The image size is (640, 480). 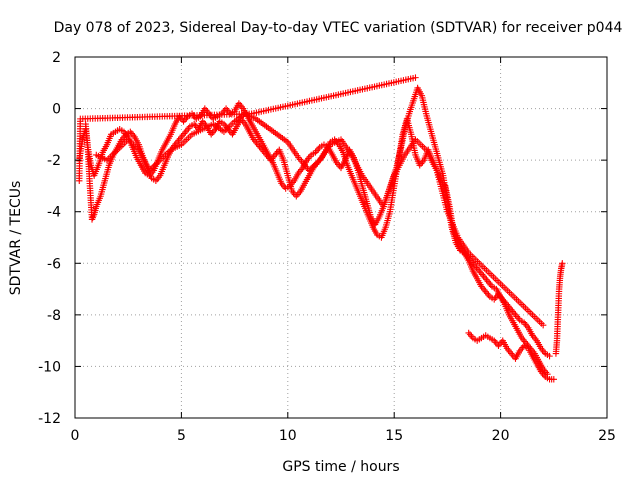 What do you see at coordinates (54, 316) in the screenshot?
I see `y-tick-label-5: -8` at bounding box center [54, 316].